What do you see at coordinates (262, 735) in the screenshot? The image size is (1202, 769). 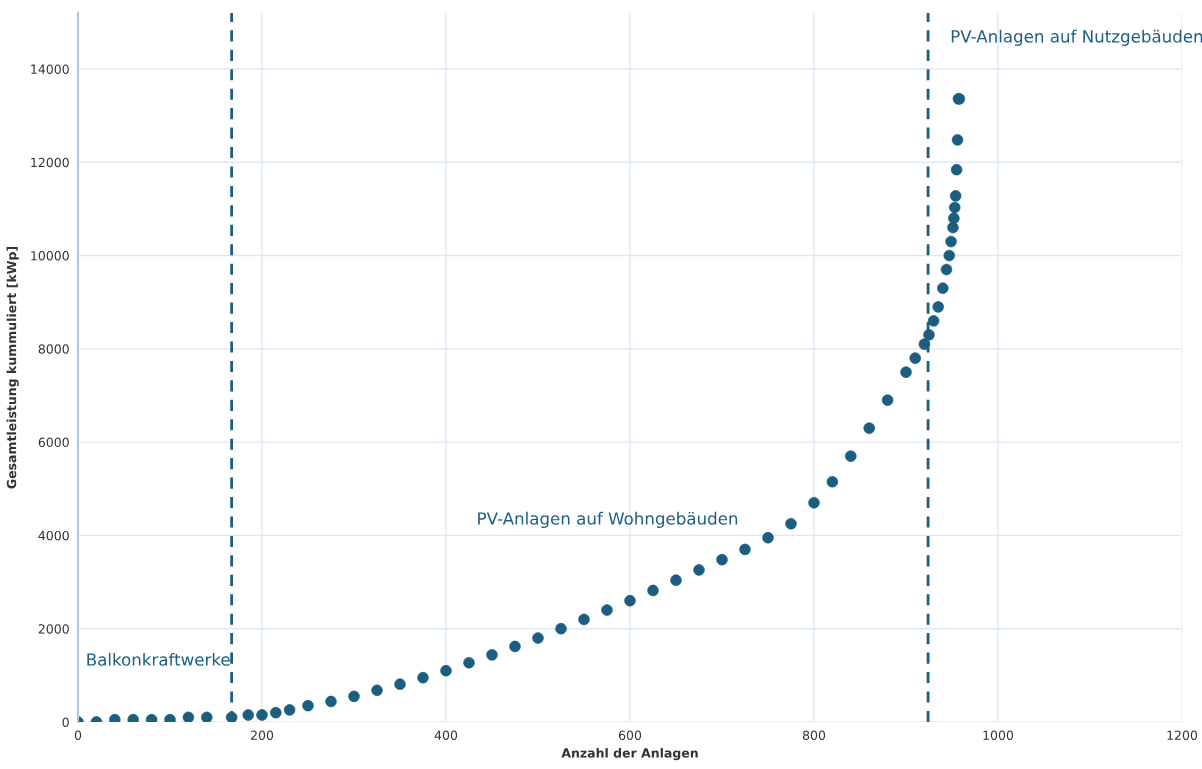 I see `x-tick-label: 200` at bounding box center [262, 735].